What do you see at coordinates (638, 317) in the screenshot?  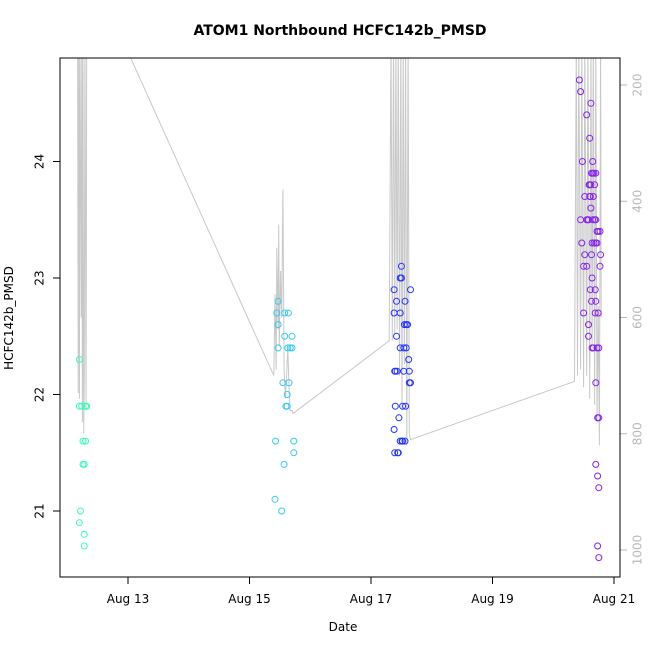 I see `y2-tick-label: 600` at bounding box center [638, 317].